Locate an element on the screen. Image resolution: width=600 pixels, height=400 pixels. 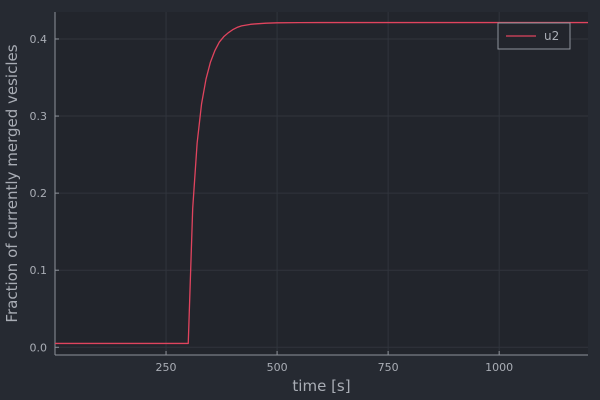
legend-label: u2 is located at coordinates (551, 36).